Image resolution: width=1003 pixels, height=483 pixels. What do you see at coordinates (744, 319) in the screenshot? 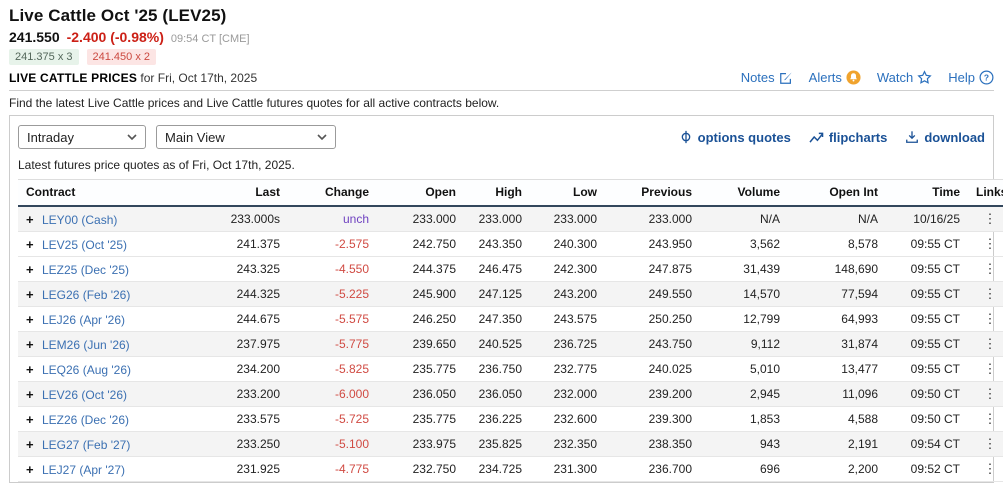
I see `cell-volume: 12,799` at bounding box center [744, 319].